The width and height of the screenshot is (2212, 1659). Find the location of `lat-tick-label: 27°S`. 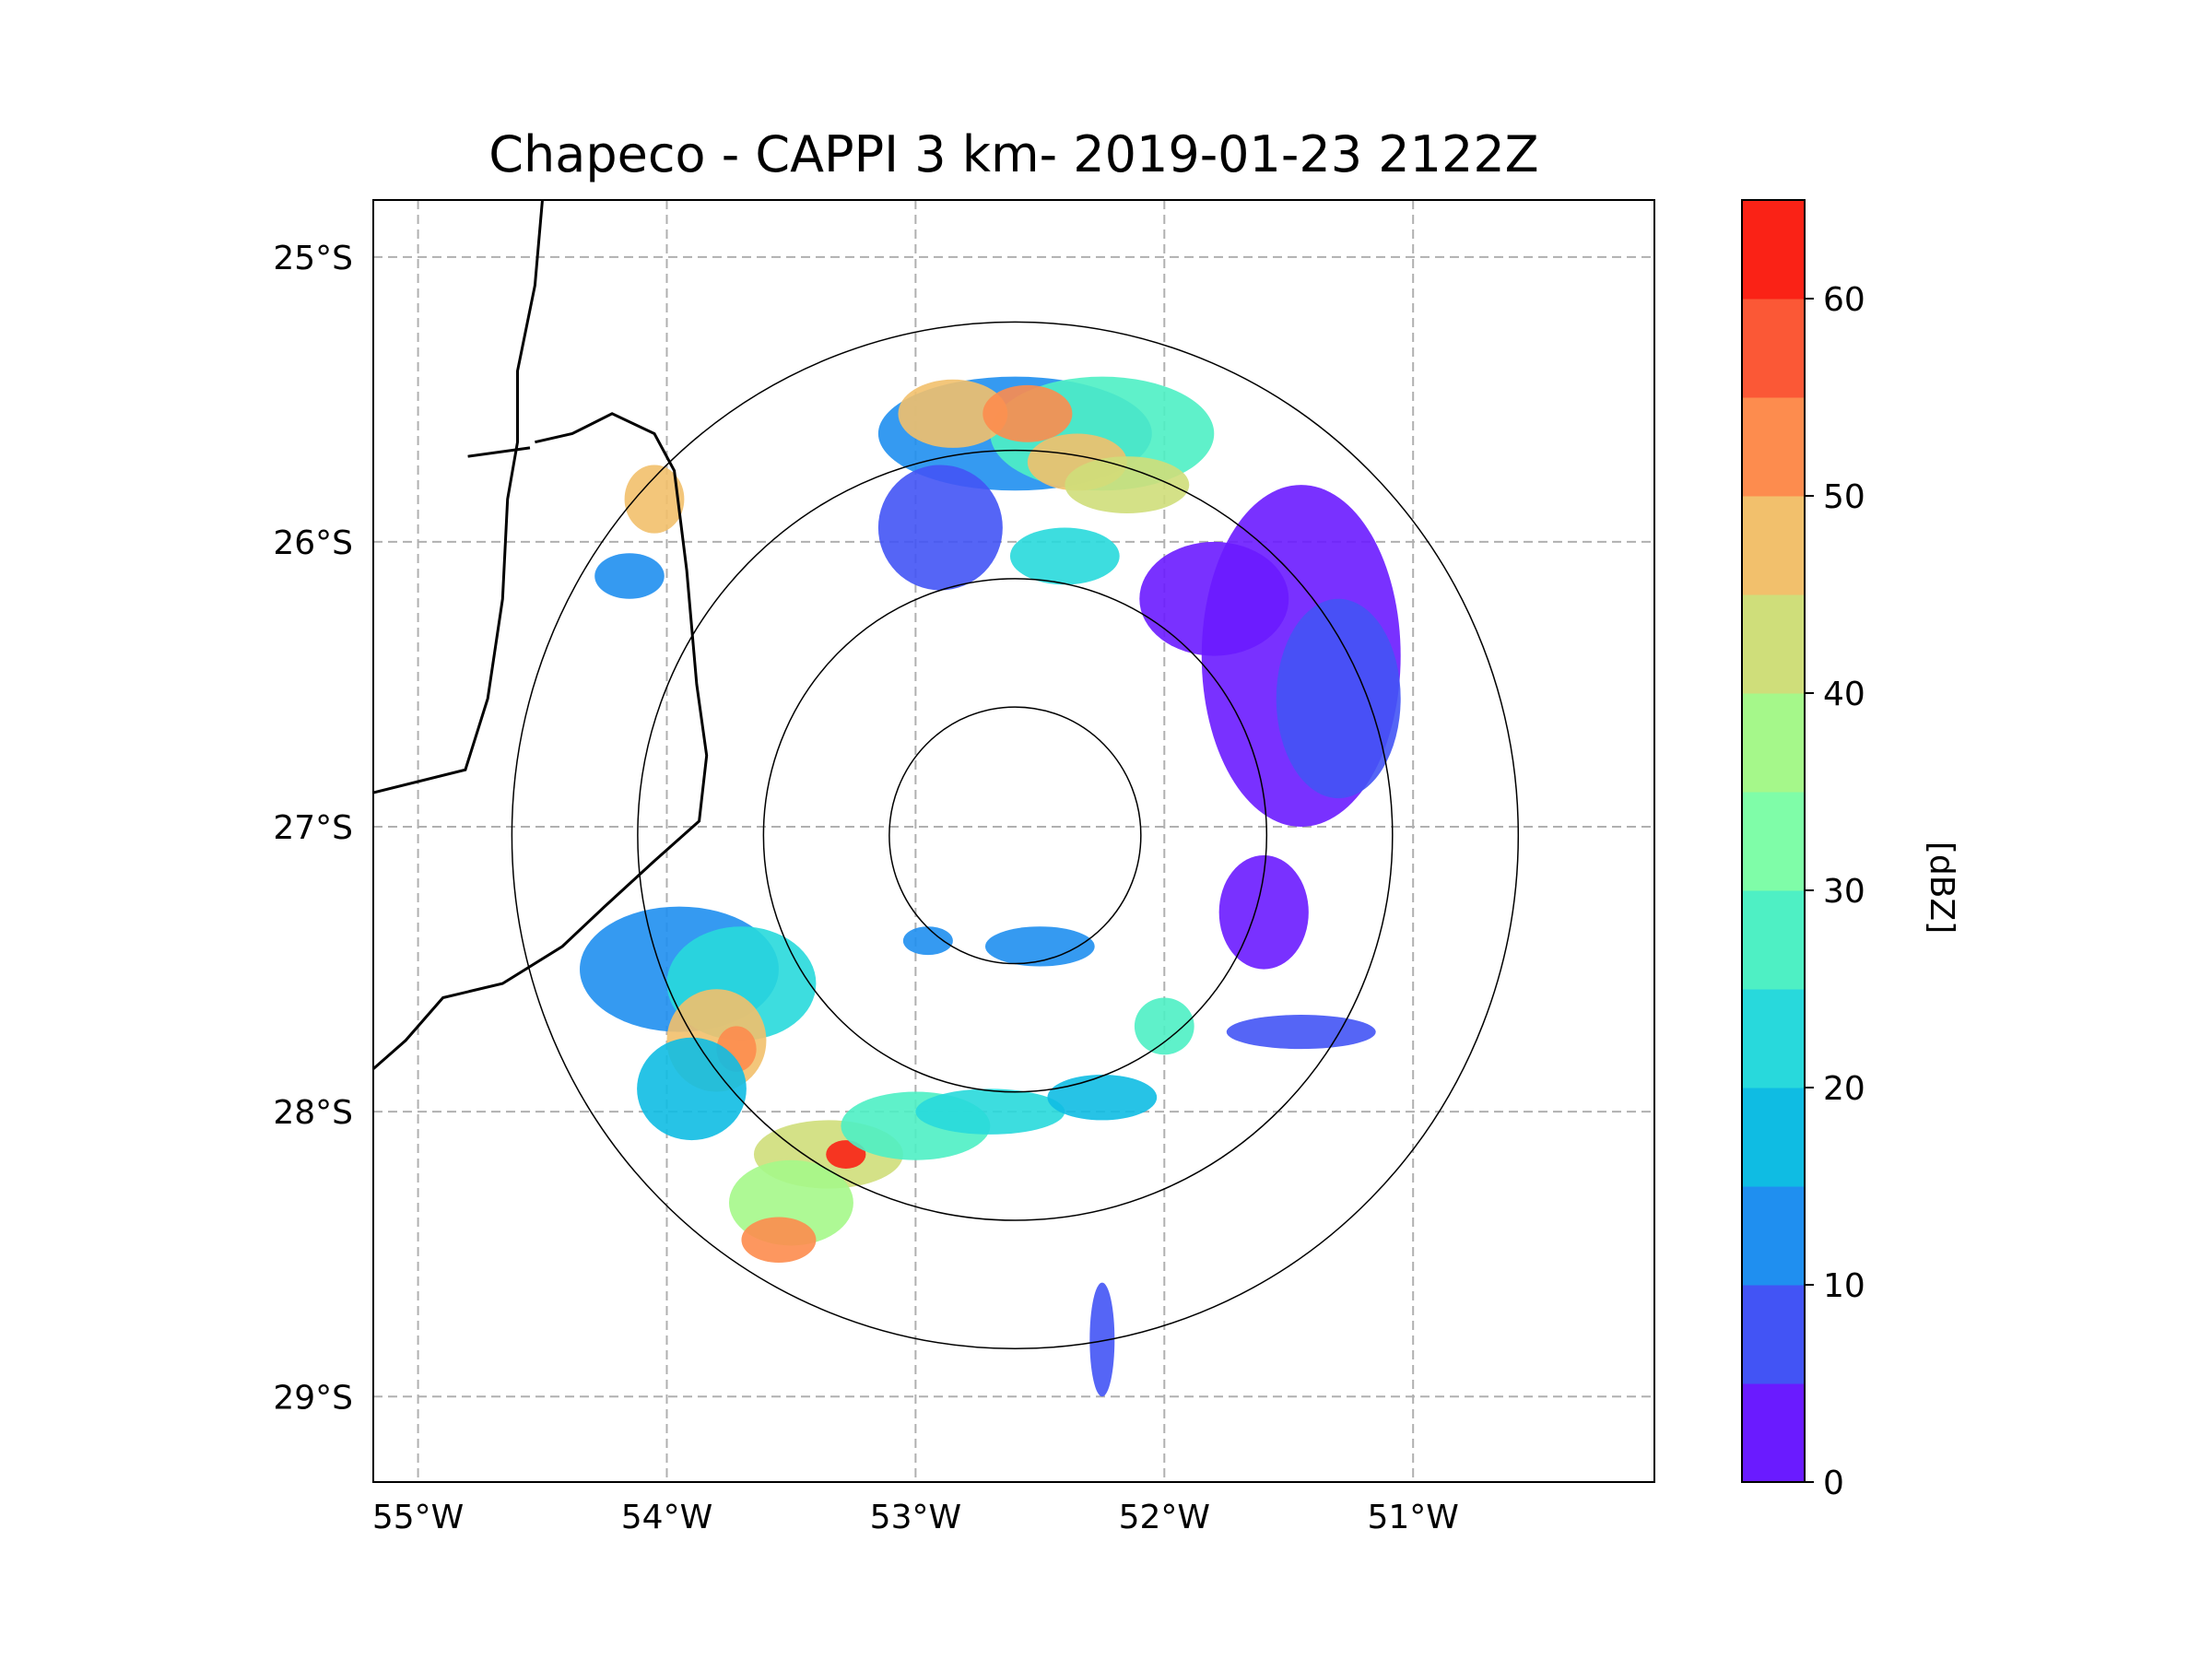

lat-tick-label: 27°S is located at coordinates (313, 828).